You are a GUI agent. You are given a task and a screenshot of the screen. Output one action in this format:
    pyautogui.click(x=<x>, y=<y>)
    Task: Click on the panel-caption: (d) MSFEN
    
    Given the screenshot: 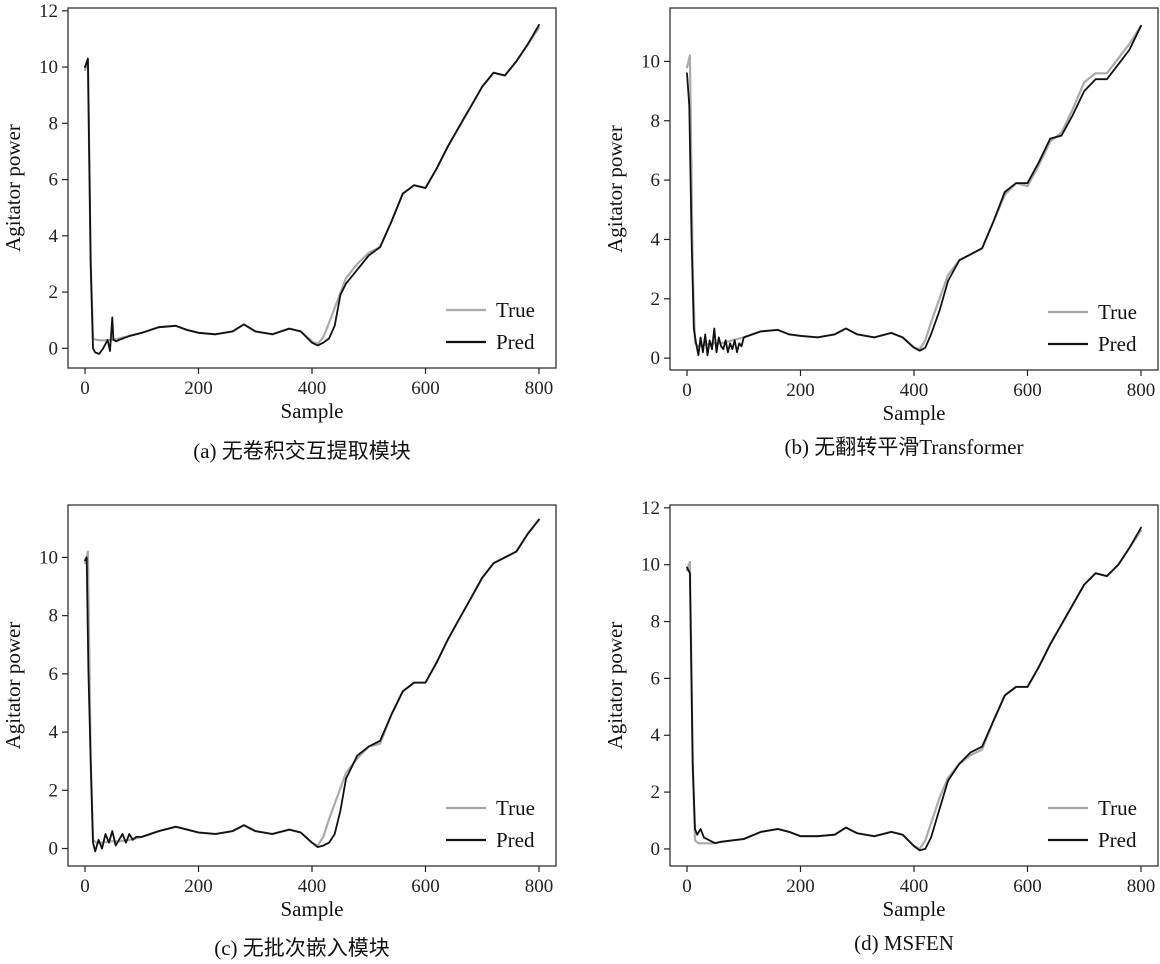 What is the action you would take?
    pyautogui.click(x=904, y=943)
    